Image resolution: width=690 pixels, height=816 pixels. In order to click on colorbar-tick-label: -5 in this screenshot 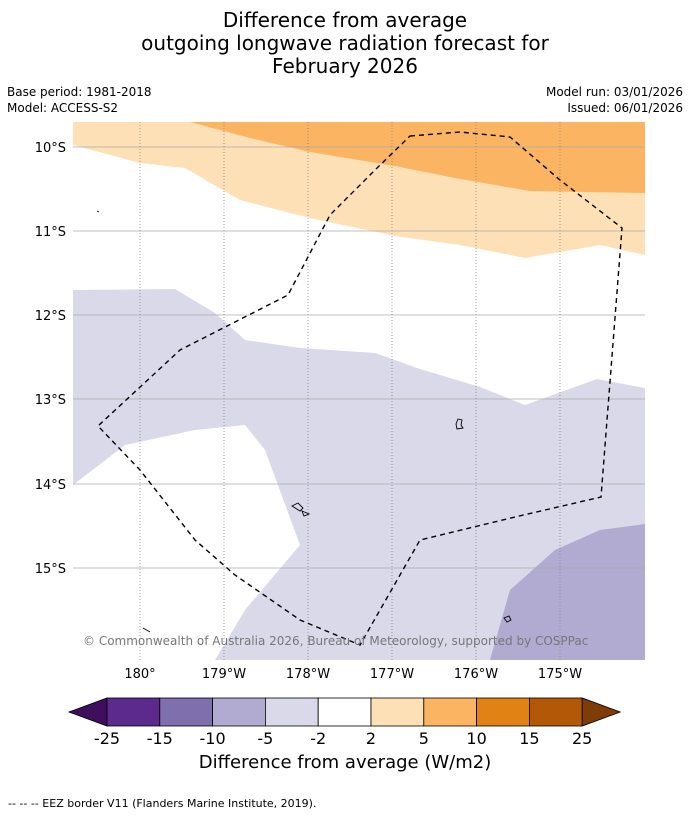, I will do `click(265, 738)`.